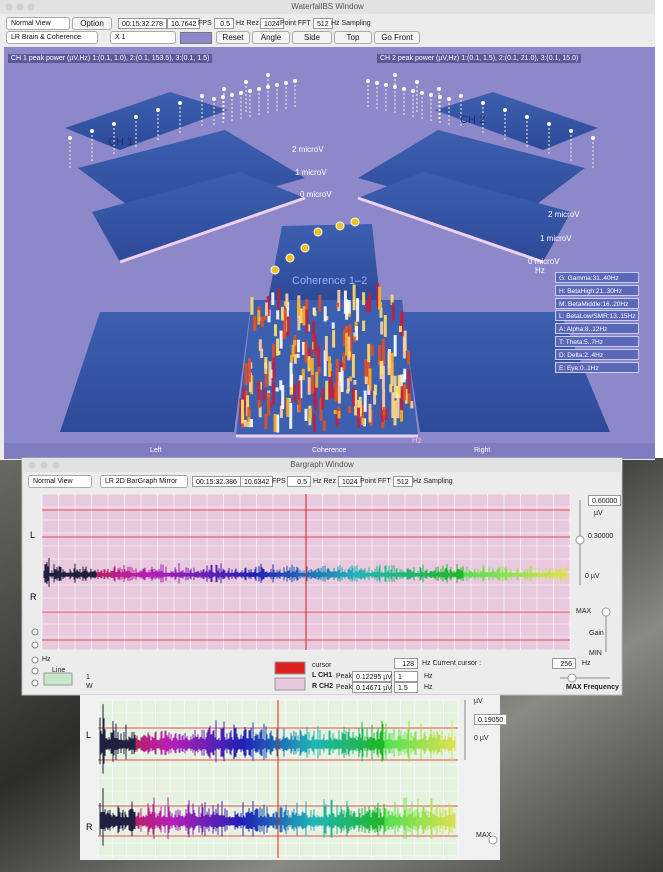 This screenshot has height=872, width=663. I want to click on max-field: 256, so click(564, 663).